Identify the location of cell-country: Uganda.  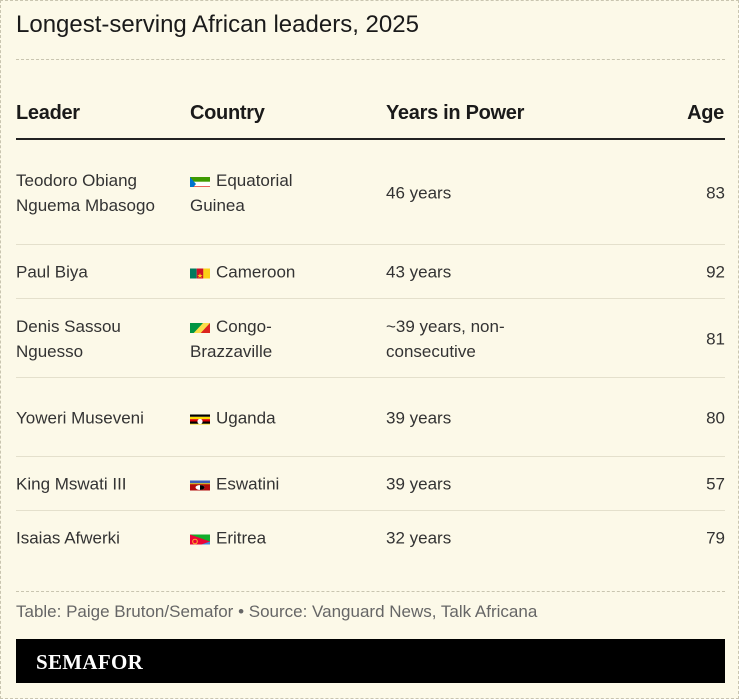
(265, 417).